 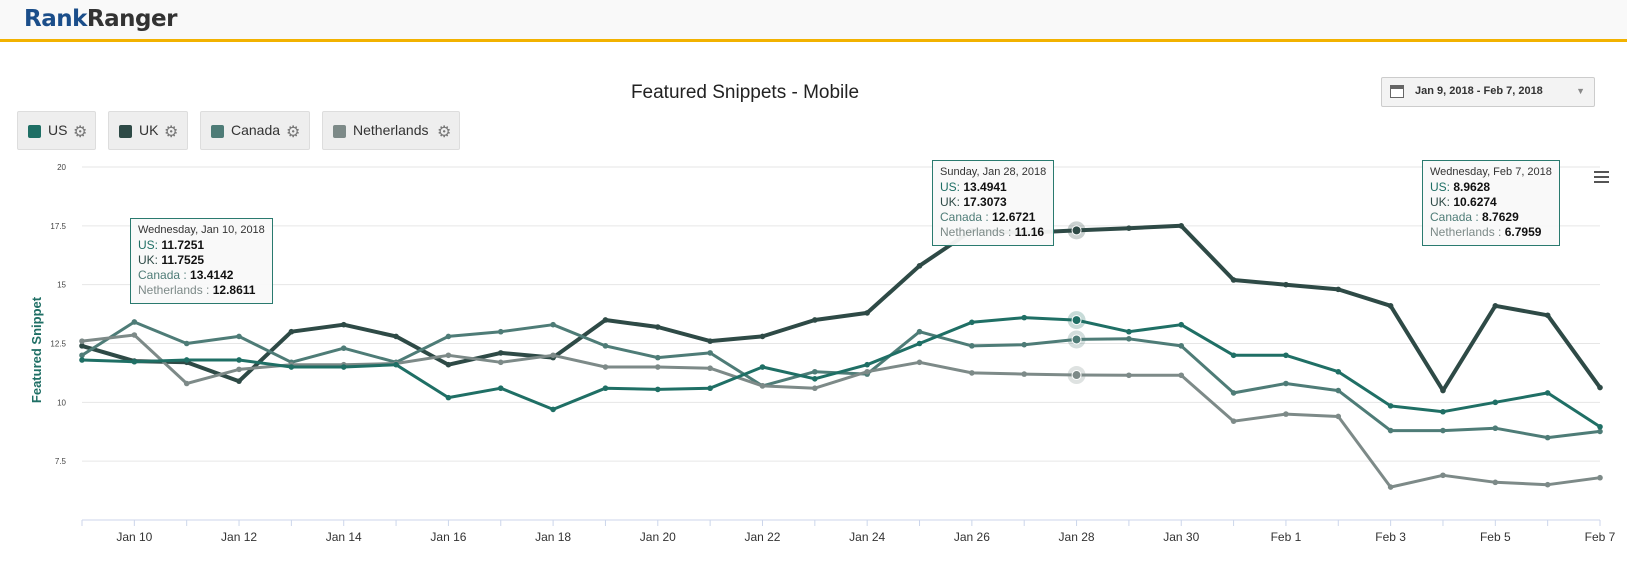 I want to click on legend-item-canada: Canada ⚙, so click(x=255, y=130).